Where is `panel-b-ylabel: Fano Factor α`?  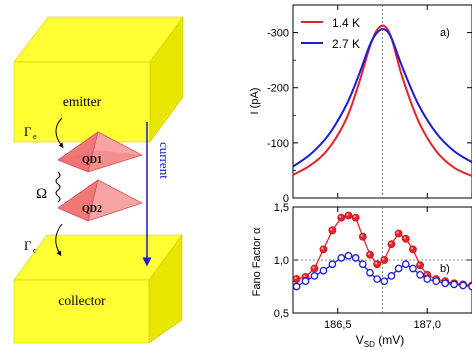
panel-b-ylabel: Fano Factor α is located at coordinates (257, 261).